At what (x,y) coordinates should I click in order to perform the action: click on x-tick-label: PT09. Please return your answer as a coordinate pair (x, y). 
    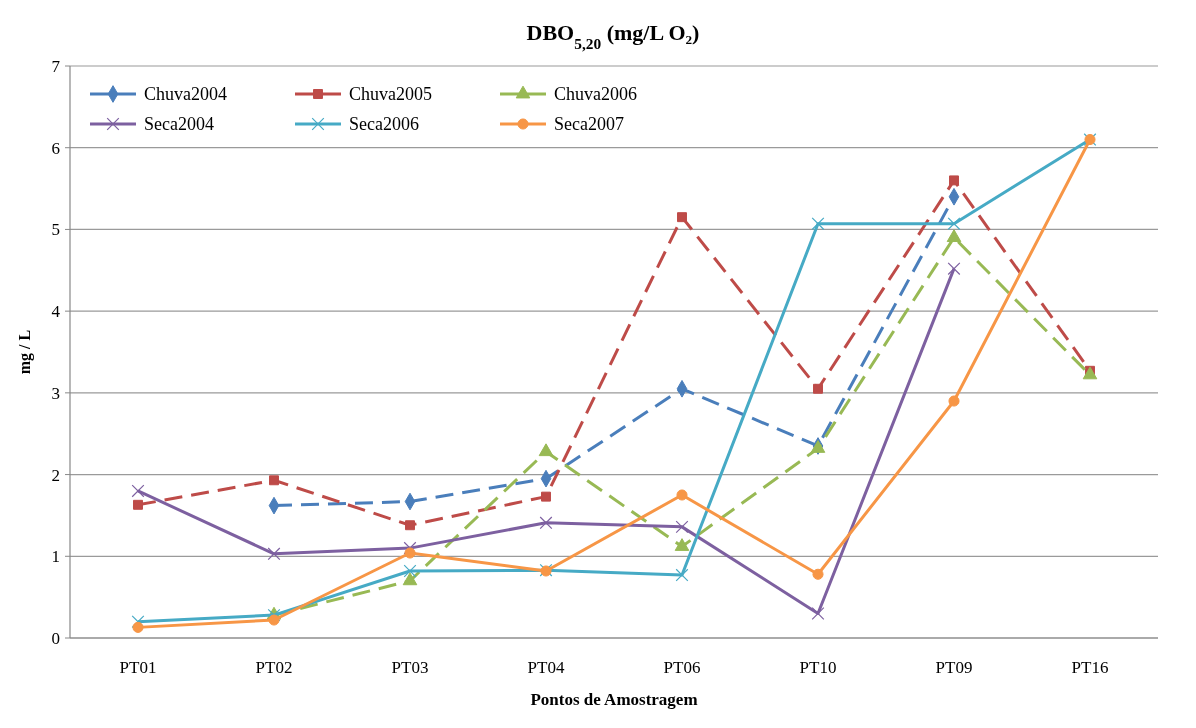
    Looking at the image, I should click on (954, 667).